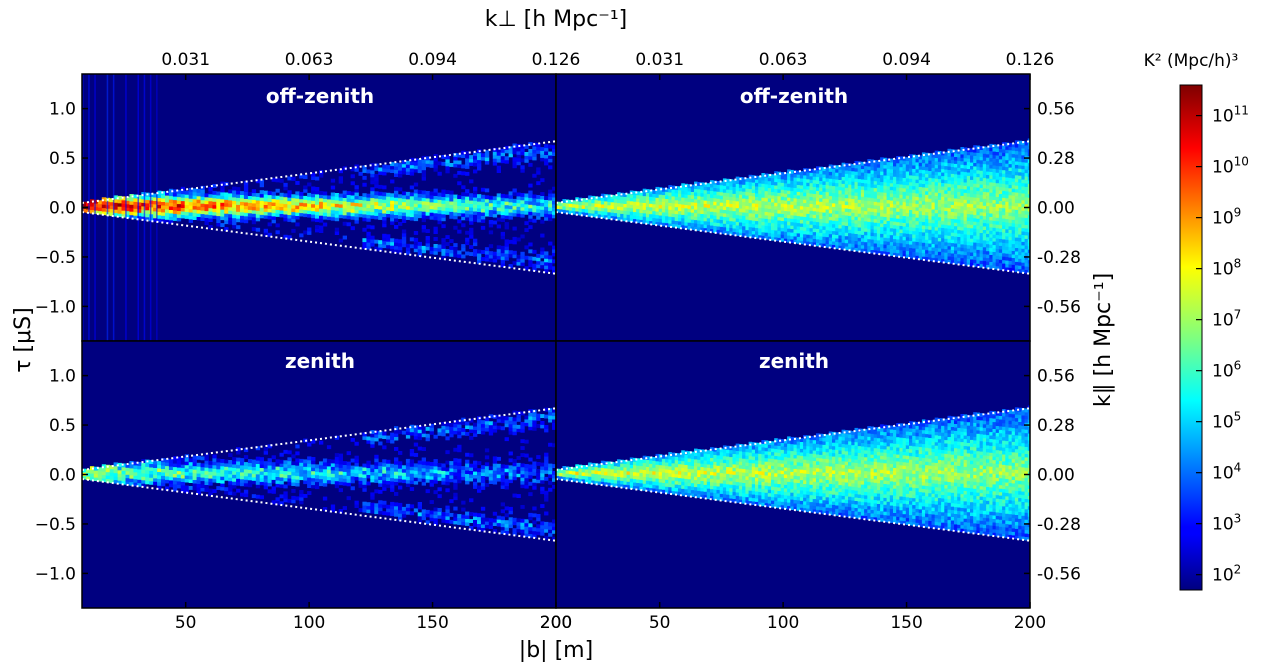 The image size is (1266, 662). I want to click on heatmap-streak, so click(144, 207).